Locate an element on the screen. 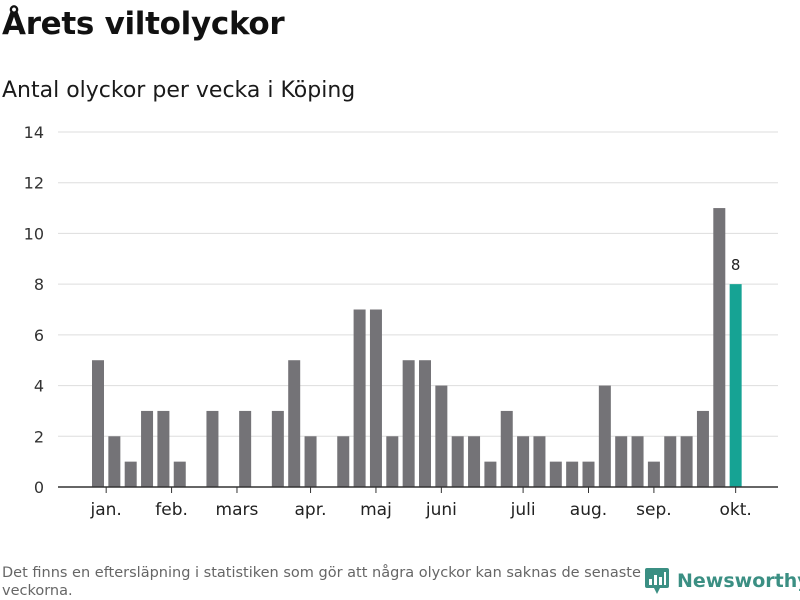  x-tick-label: feb. is located at coordinates (171, 510).